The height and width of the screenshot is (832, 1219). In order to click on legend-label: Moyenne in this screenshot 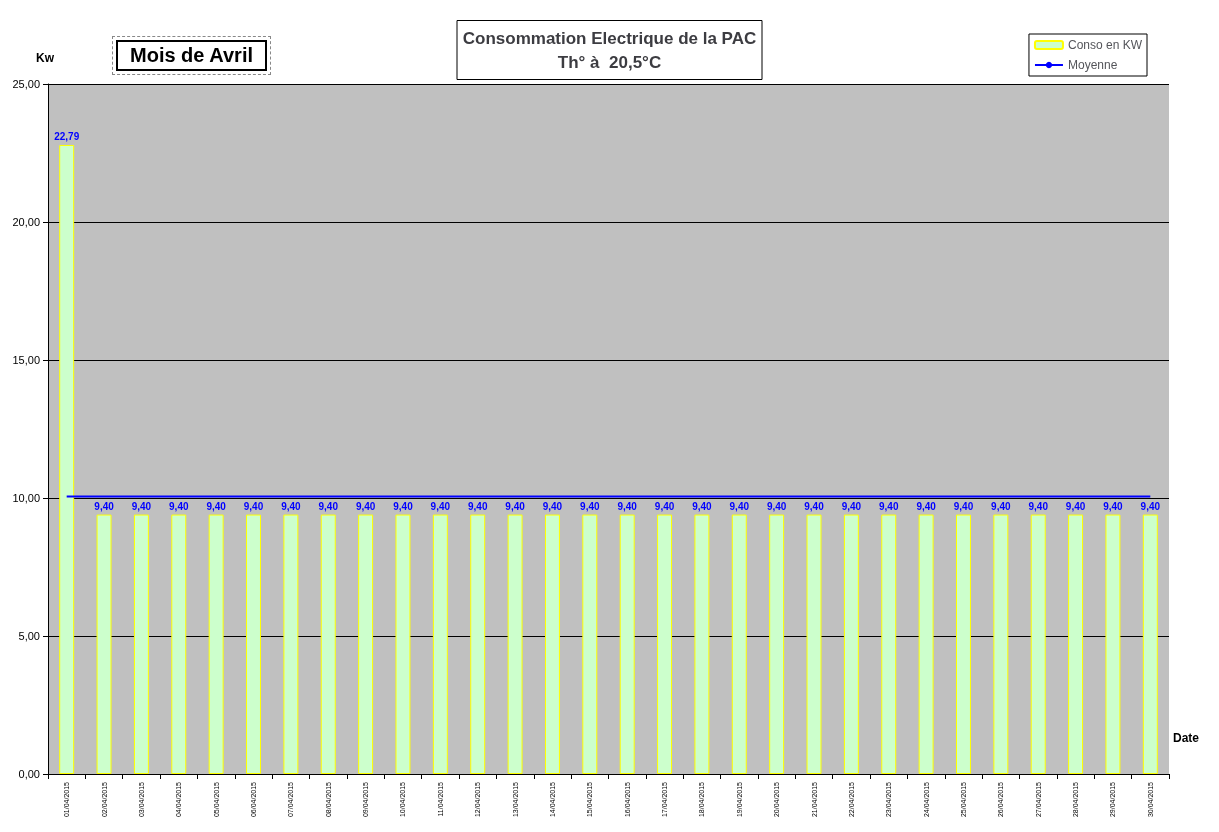, I will do `click(1092, 65)`.